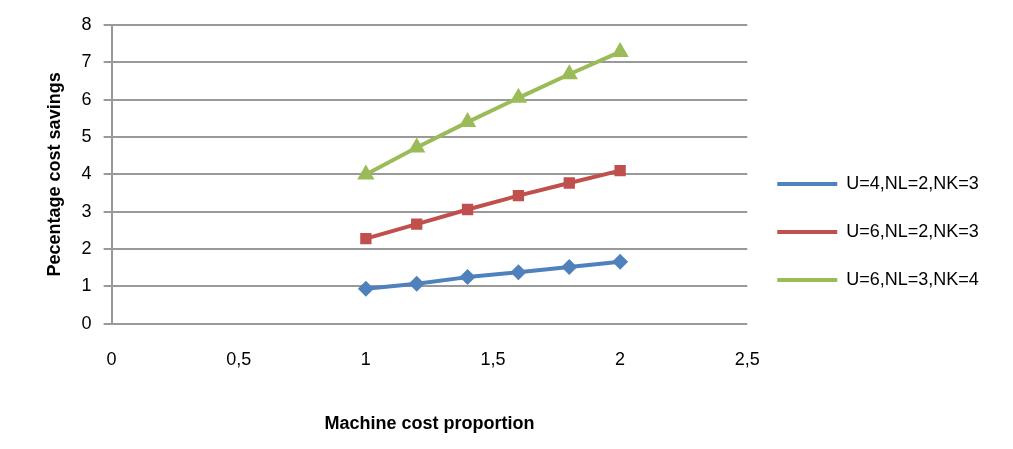 This screenshot has width=1013, height=449. Describe the element at coordinates (493, 358) in the screenshot. I see `x-tick-label: 1,5` at that location.